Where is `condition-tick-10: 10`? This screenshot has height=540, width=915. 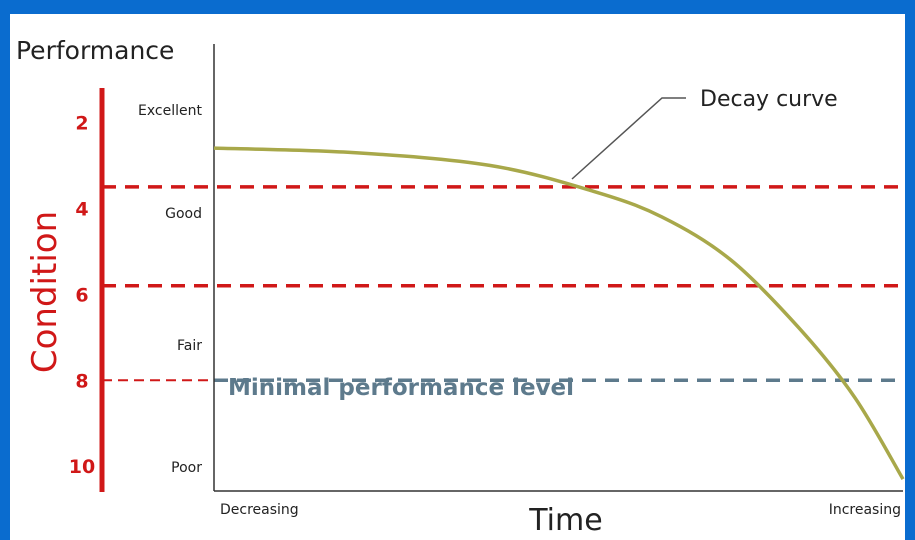
condition-tick-10: 10 is located at coordinates (82, 467).